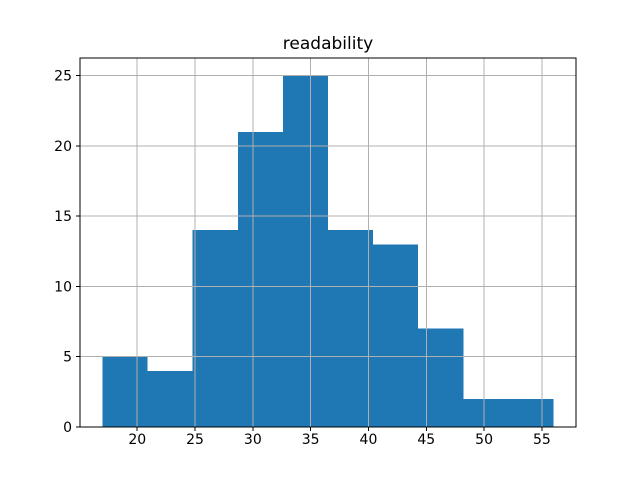  Describe the element at coordinates (67, 428) in the screenshot. I see `y-tick-label: 0` at that location.